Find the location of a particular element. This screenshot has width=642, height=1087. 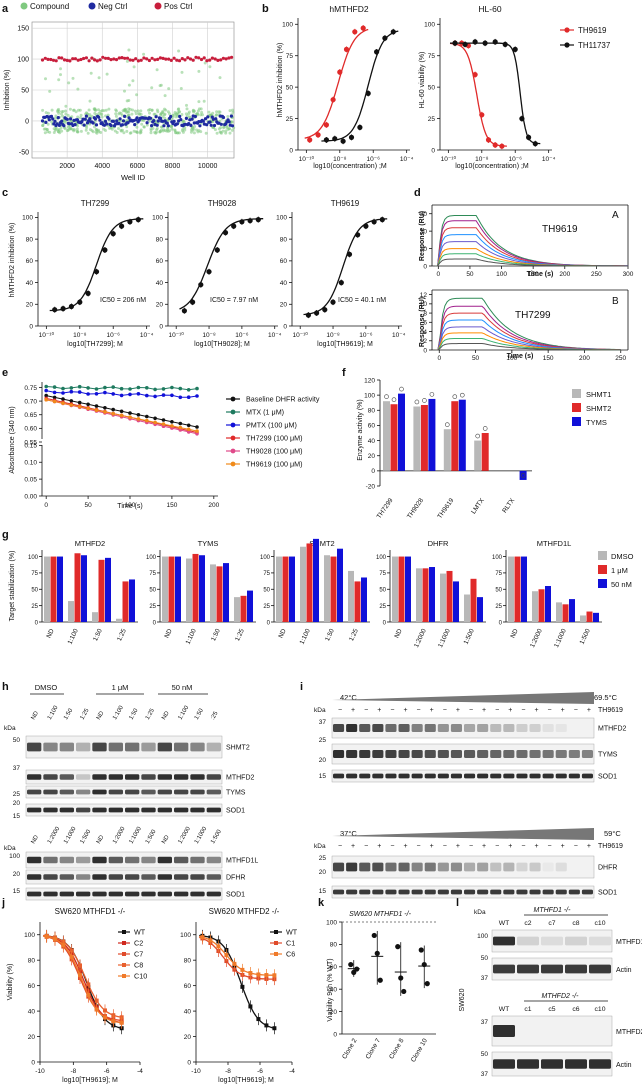

g-ytick-label: 100 is located at coordinates (497, 558).